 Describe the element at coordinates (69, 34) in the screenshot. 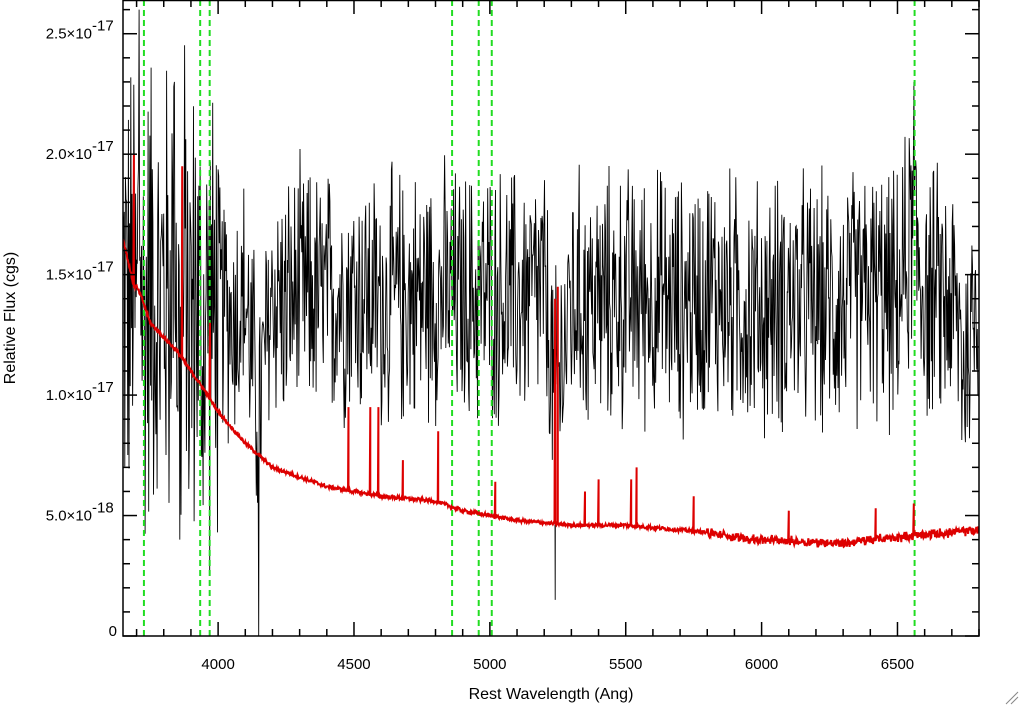

I see `y-tick-label: 2.5×10` at that location.